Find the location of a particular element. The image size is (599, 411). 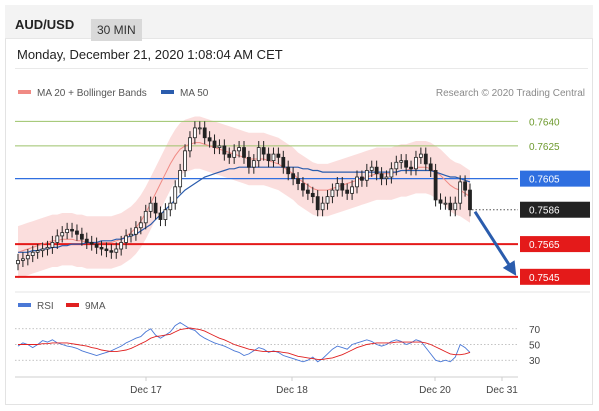

ma9-legend-label: 9MA is located at coordinates (95, 306).